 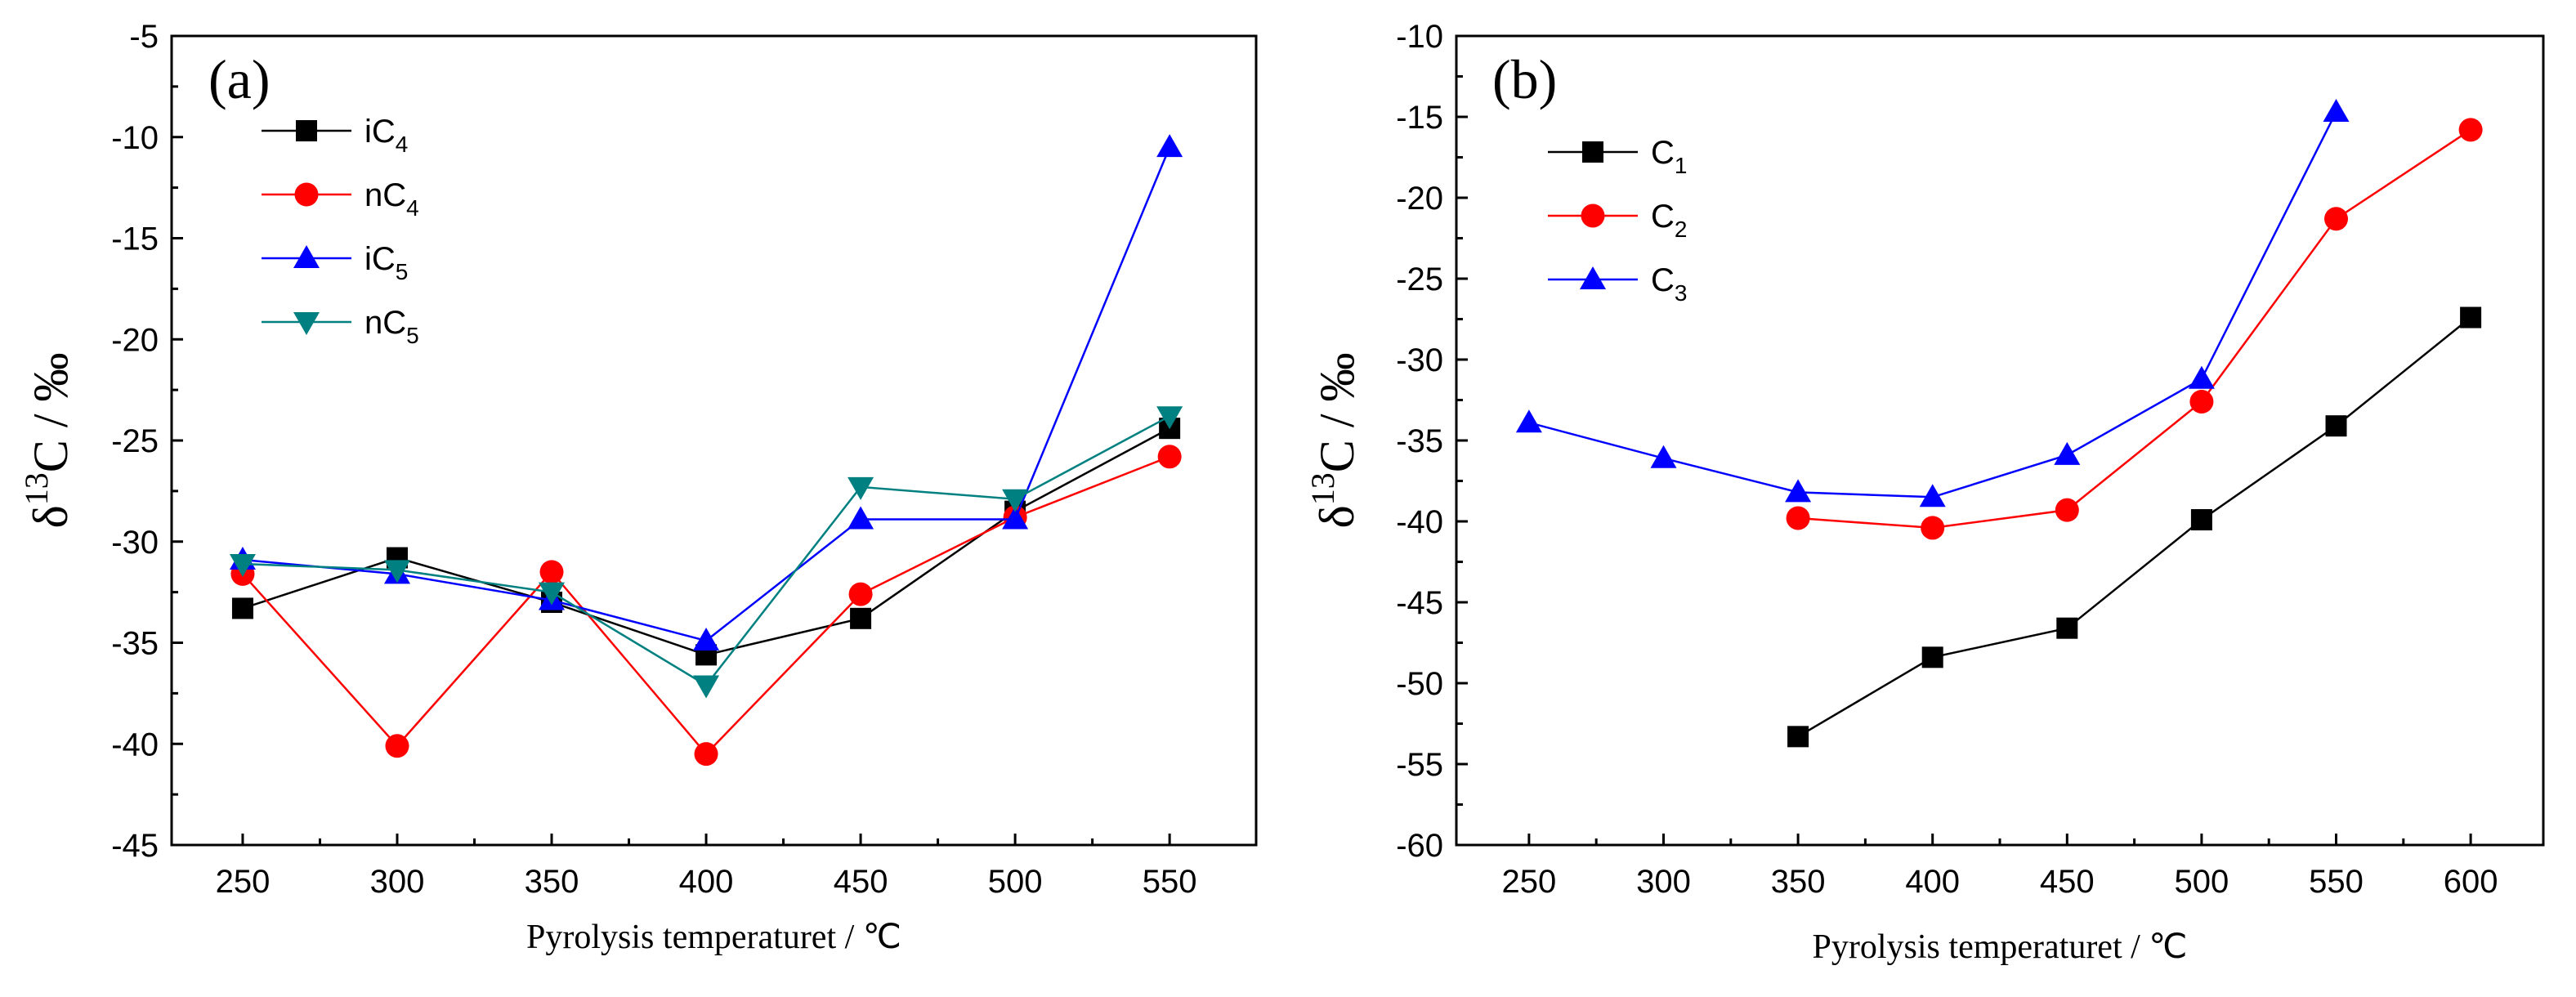 I want to click on legend-item: C2, so click(x=1617, y=220).